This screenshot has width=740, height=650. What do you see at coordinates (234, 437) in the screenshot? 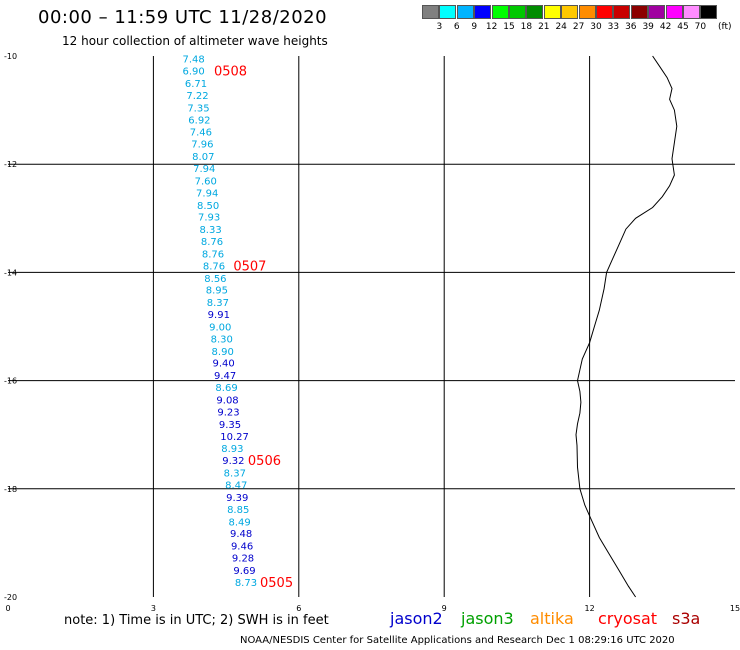
I see `wave-height-label: 10.27` at bounding box center [234, 437].